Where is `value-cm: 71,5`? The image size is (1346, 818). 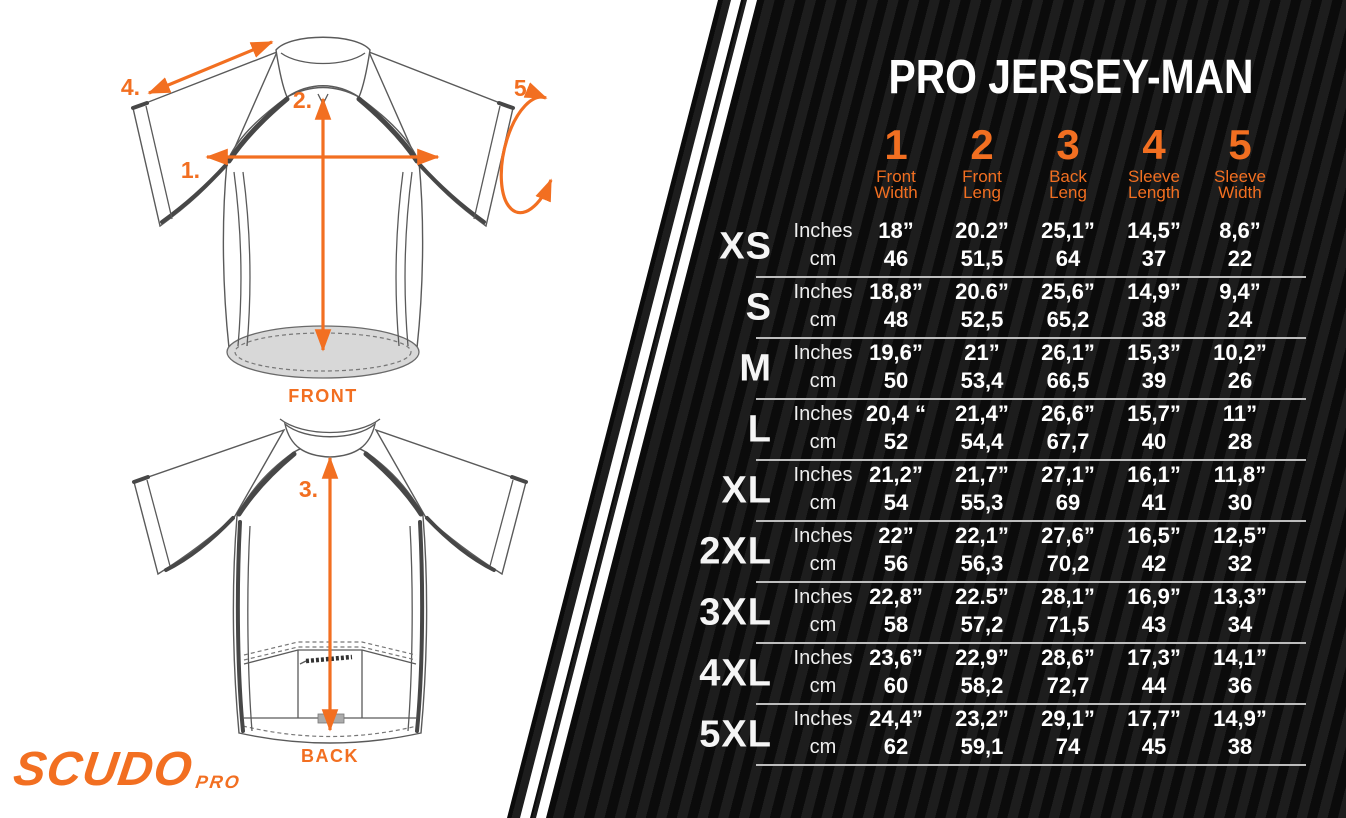 value-cm: 71,5 is located at coordinates (1068, 624).